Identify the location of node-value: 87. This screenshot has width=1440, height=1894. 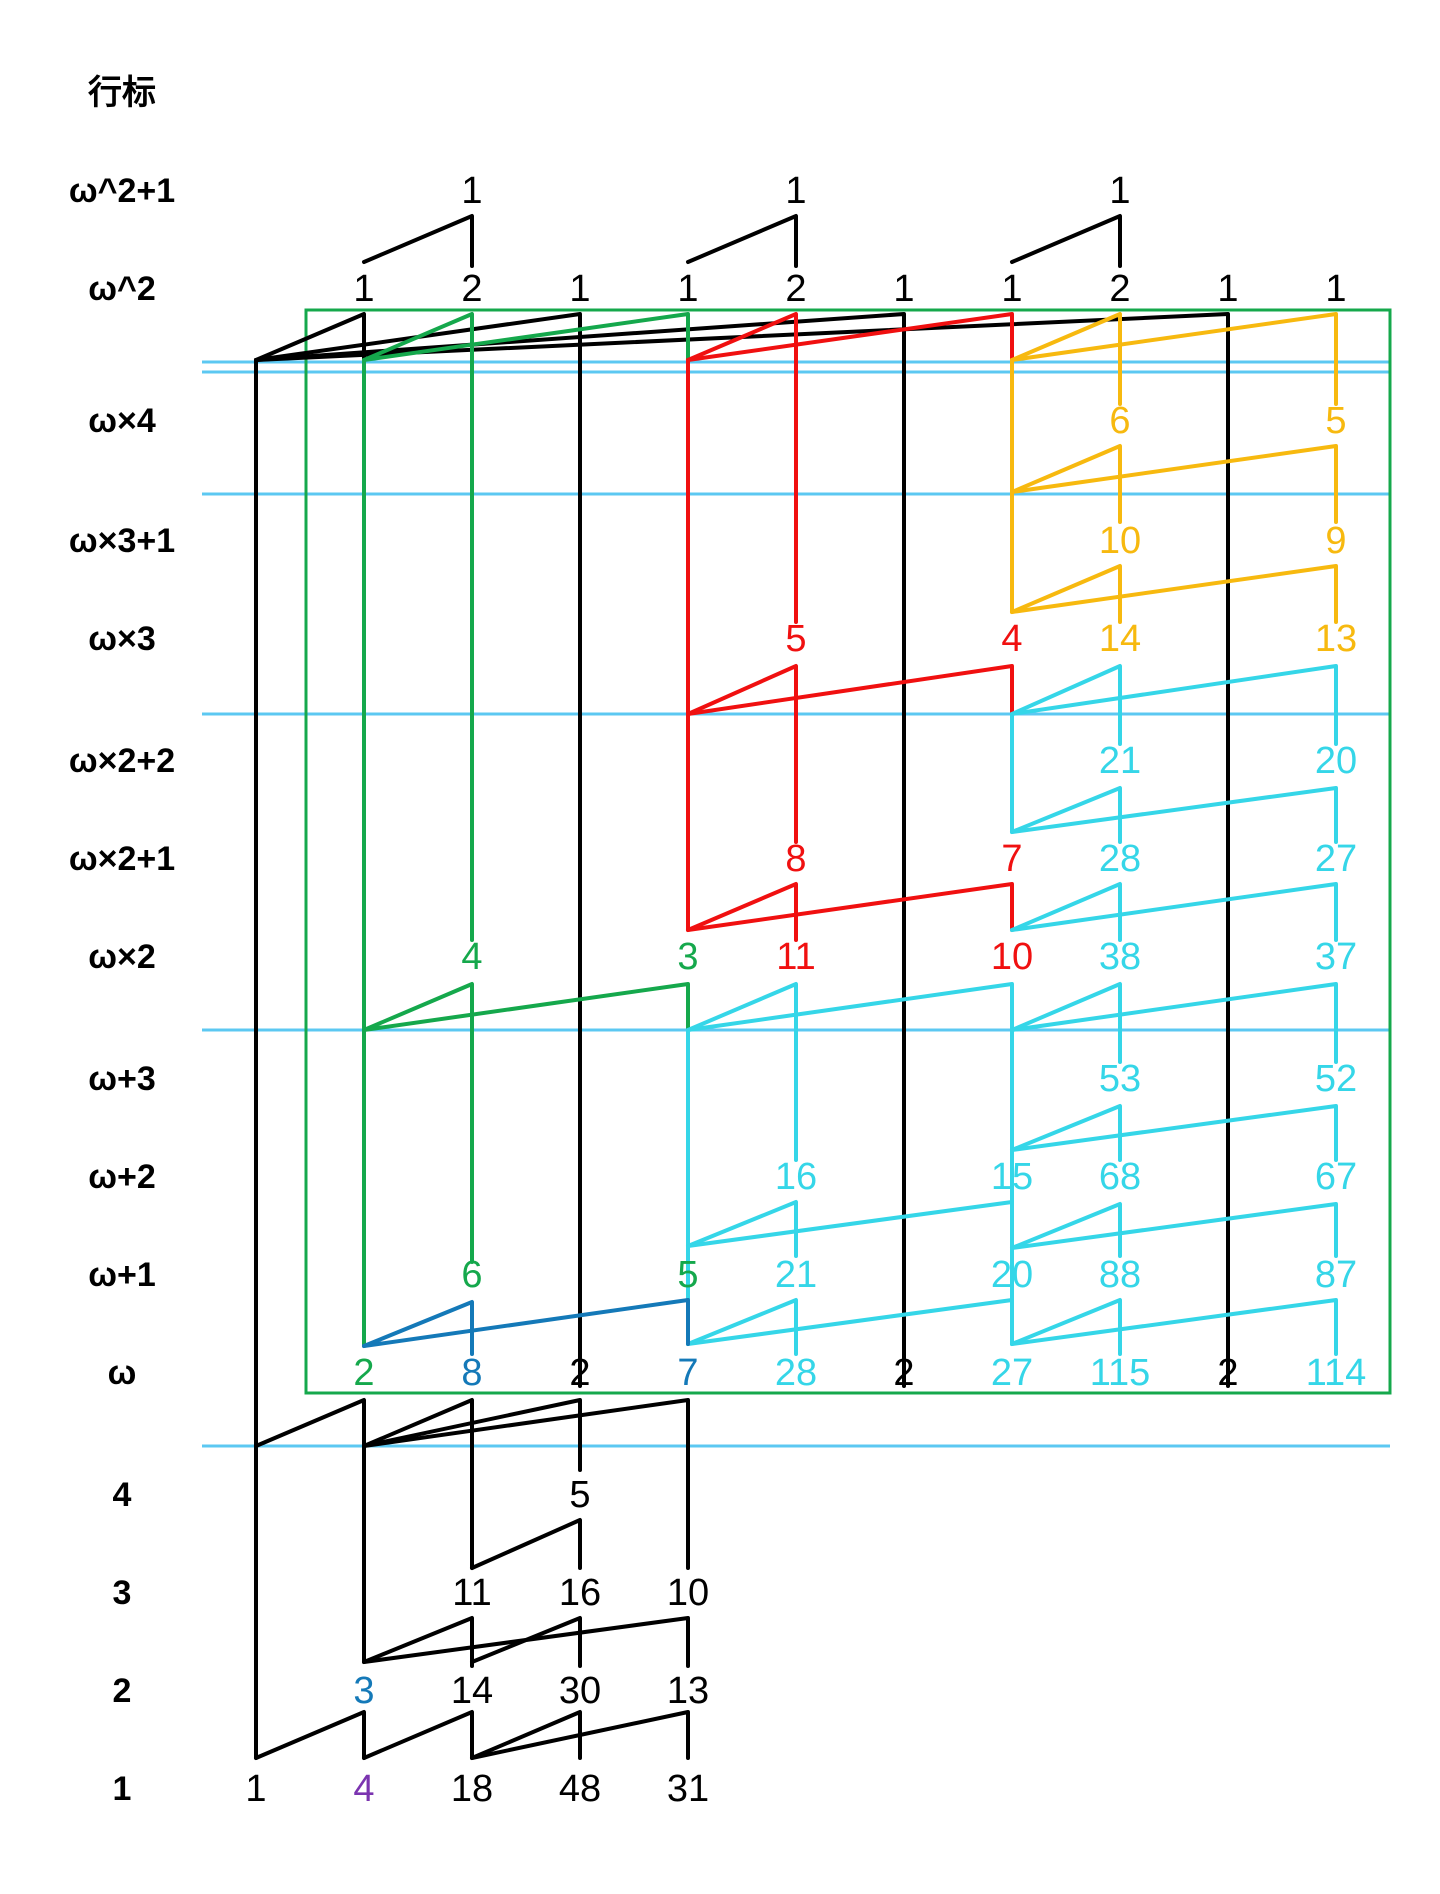
(1336, 1275).